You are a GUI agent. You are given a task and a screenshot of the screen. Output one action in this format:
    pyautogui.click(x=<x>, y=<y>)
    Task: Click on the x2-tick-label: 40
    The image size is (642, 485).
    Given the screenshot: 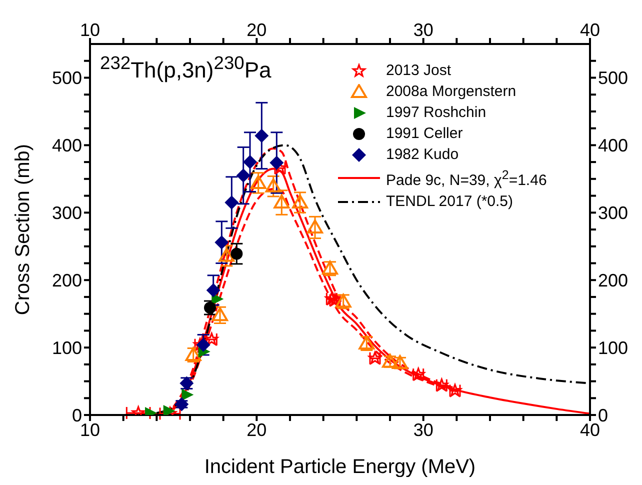 What is the action you would take?
    pyautogui.click(x=590, y=430)
    